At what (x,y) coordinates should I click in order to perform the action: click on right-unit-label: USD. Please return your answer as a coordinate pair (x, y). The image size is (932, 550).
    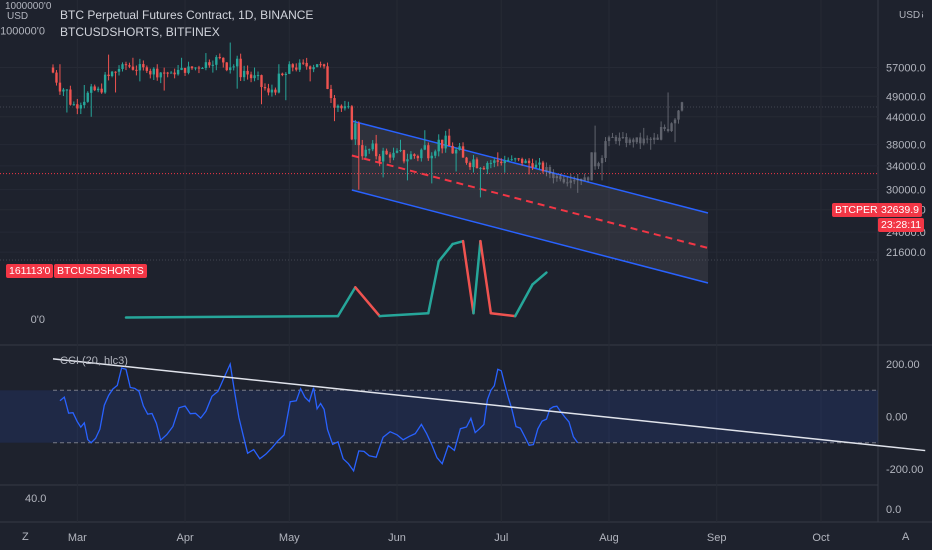
    Looking at the image, I should click on (910, 15).